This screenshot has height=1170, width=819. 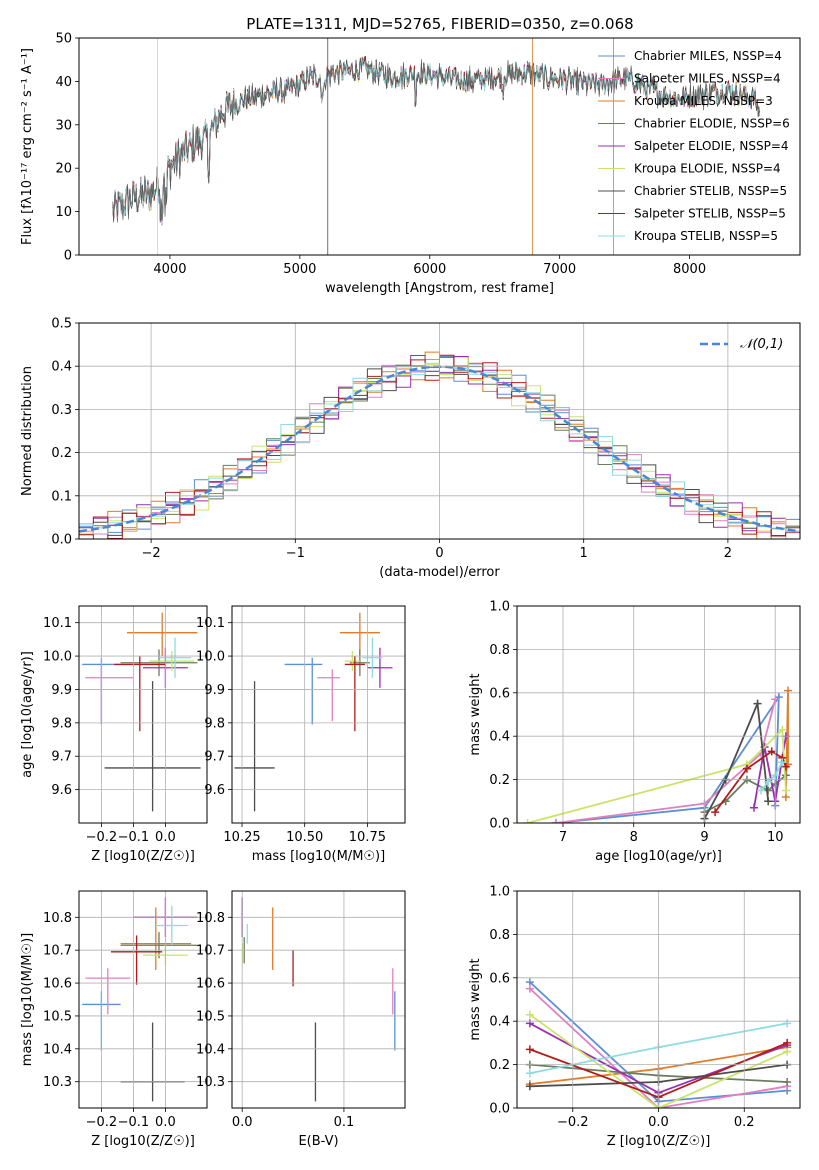 I want to click on y-tick-label: 9.6, so click(x=214, y=790).